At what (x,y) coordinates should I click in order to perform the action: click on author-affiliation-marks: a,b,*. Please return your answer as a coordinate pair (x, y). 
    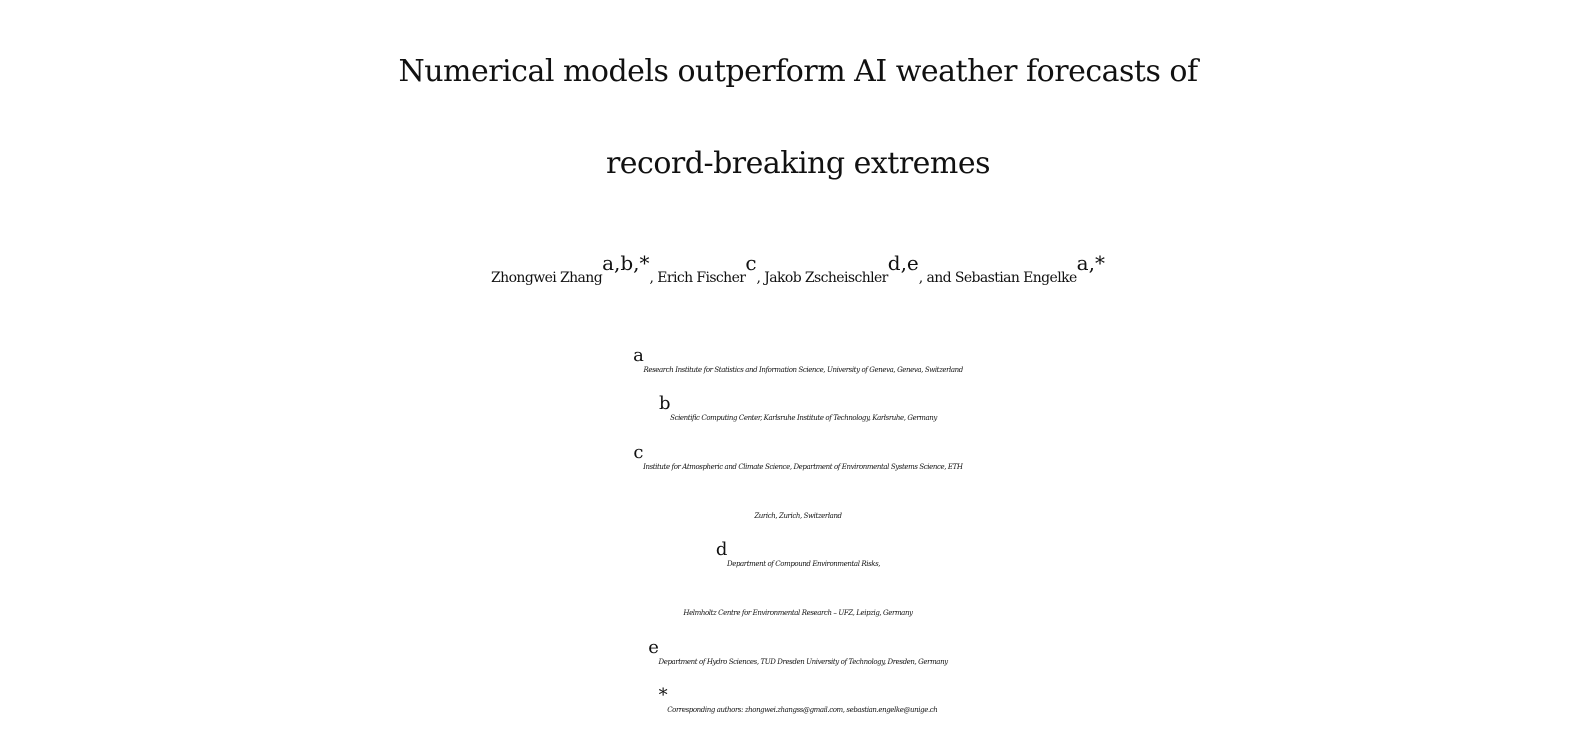
    Looking at the image, I should click on (626, 263).